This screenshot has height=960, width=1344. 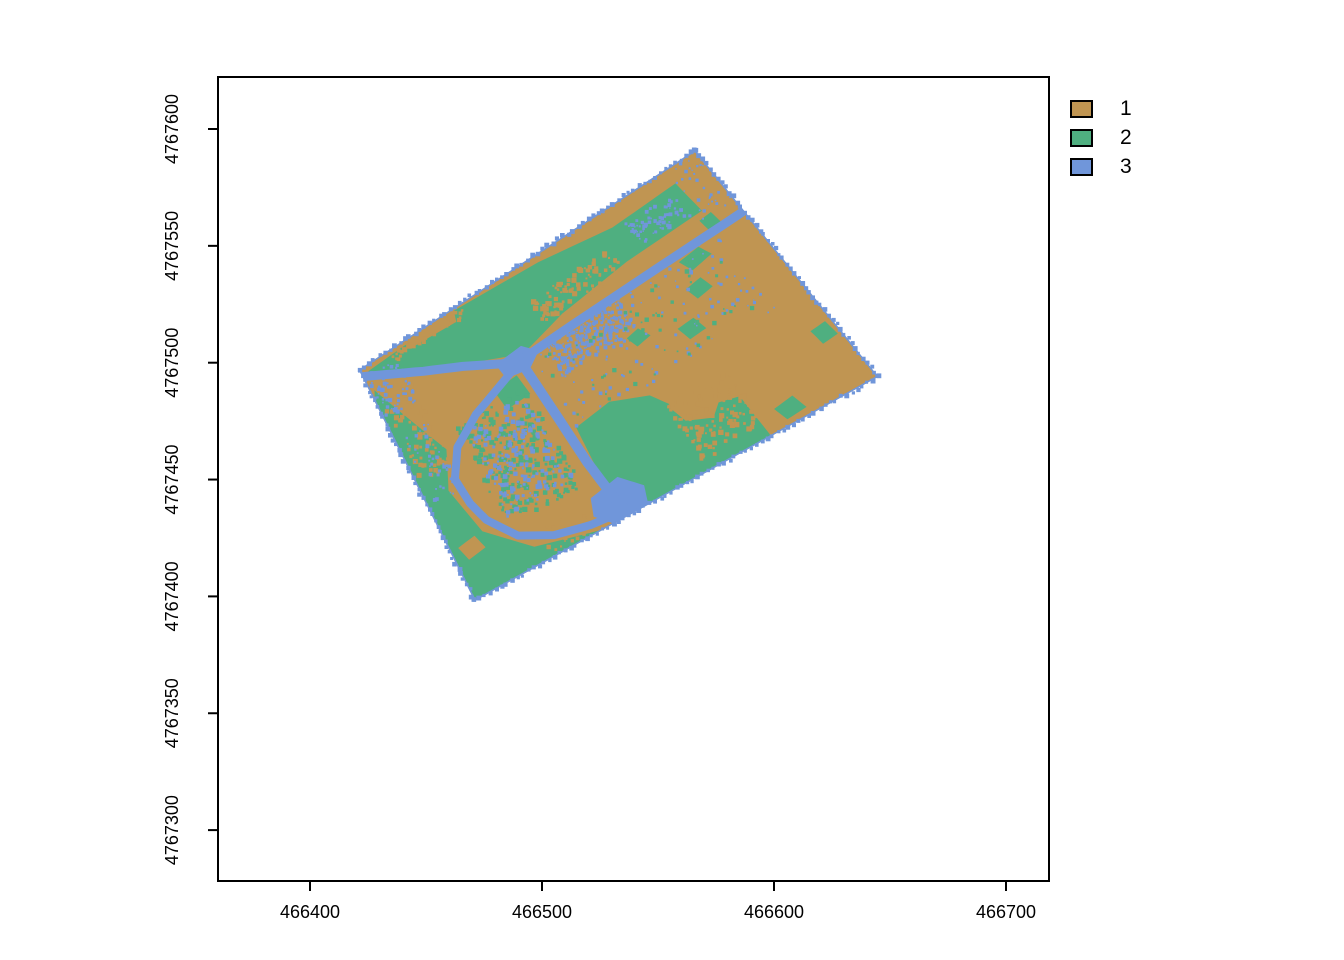 What do you see at coordinates (1126, 137) in the screenshot?
I see `legend-label: 2` at bounding box center [1126, 137].